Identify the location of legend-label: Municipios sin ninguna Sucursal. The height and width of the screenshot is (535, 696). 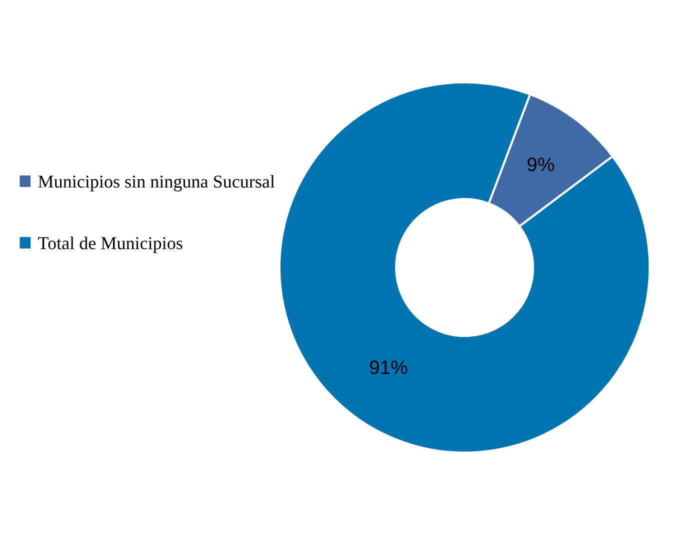
(156, 183).